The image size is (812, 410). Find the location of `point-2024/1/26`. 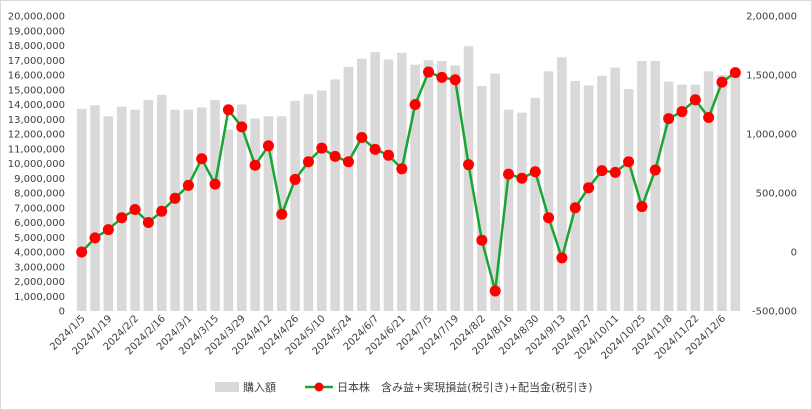

point-2024/1/26 is located at coordinates (122, 218).